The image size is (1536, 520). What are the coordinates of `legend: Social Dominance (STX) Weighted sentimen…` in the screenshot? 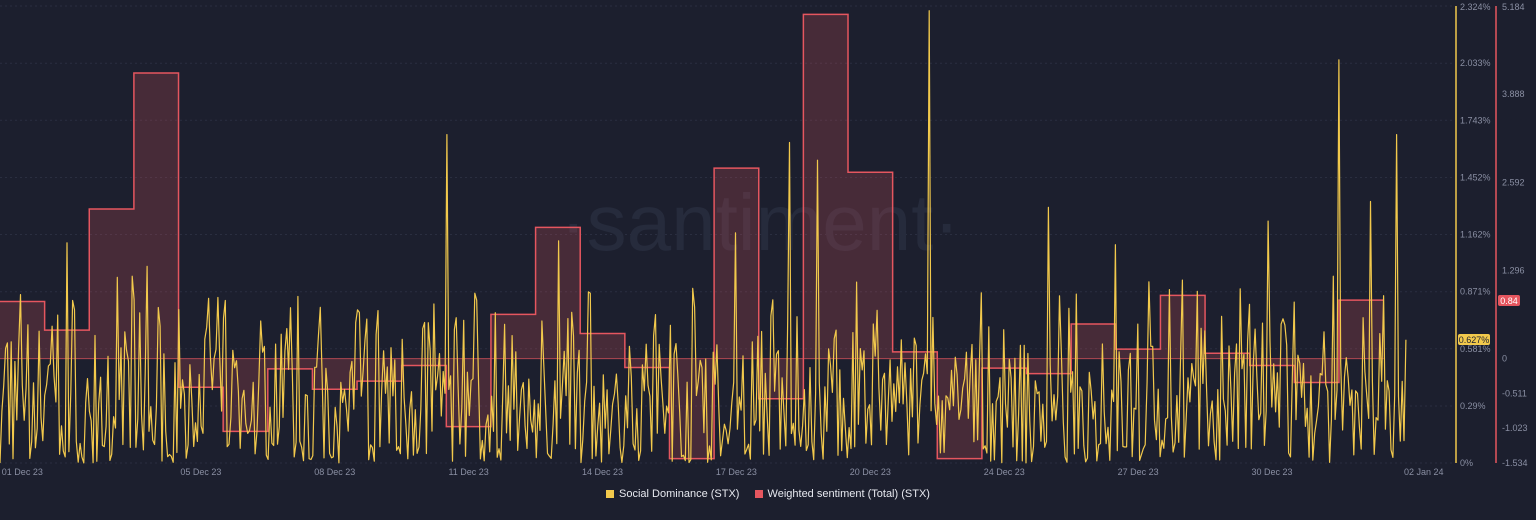 It's located at (768, 494).